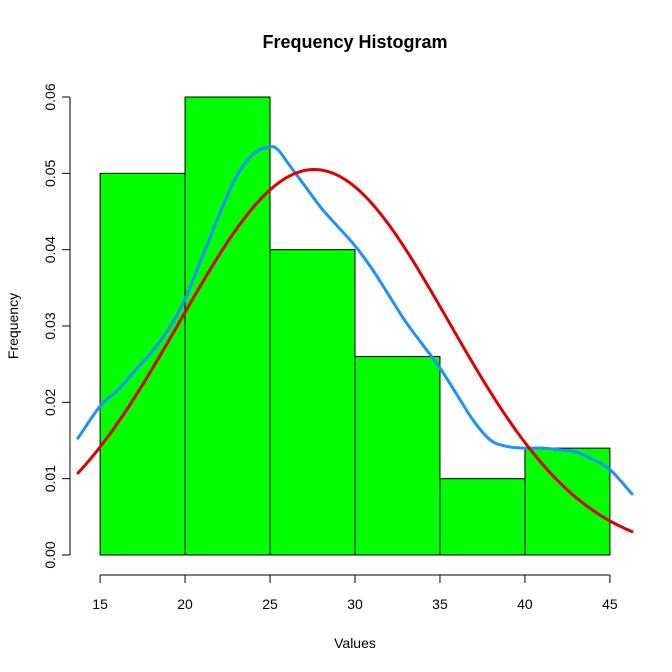  What do you see at coordinates (50, 478) in the screenshot?
I see `y-tick-label: 0.01` at bounding box center [50, 478].